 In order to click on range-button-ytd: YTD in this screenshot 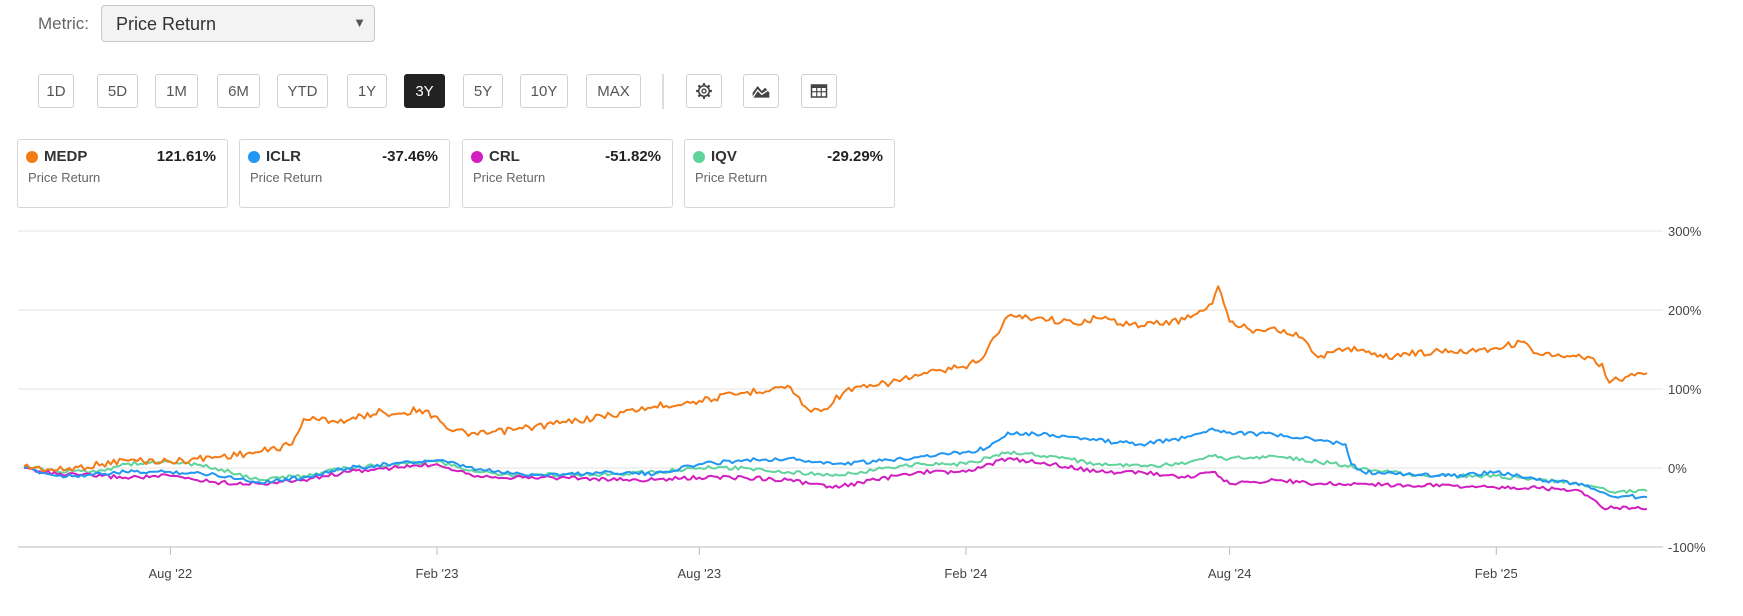, I will do `click(302, 91)`.